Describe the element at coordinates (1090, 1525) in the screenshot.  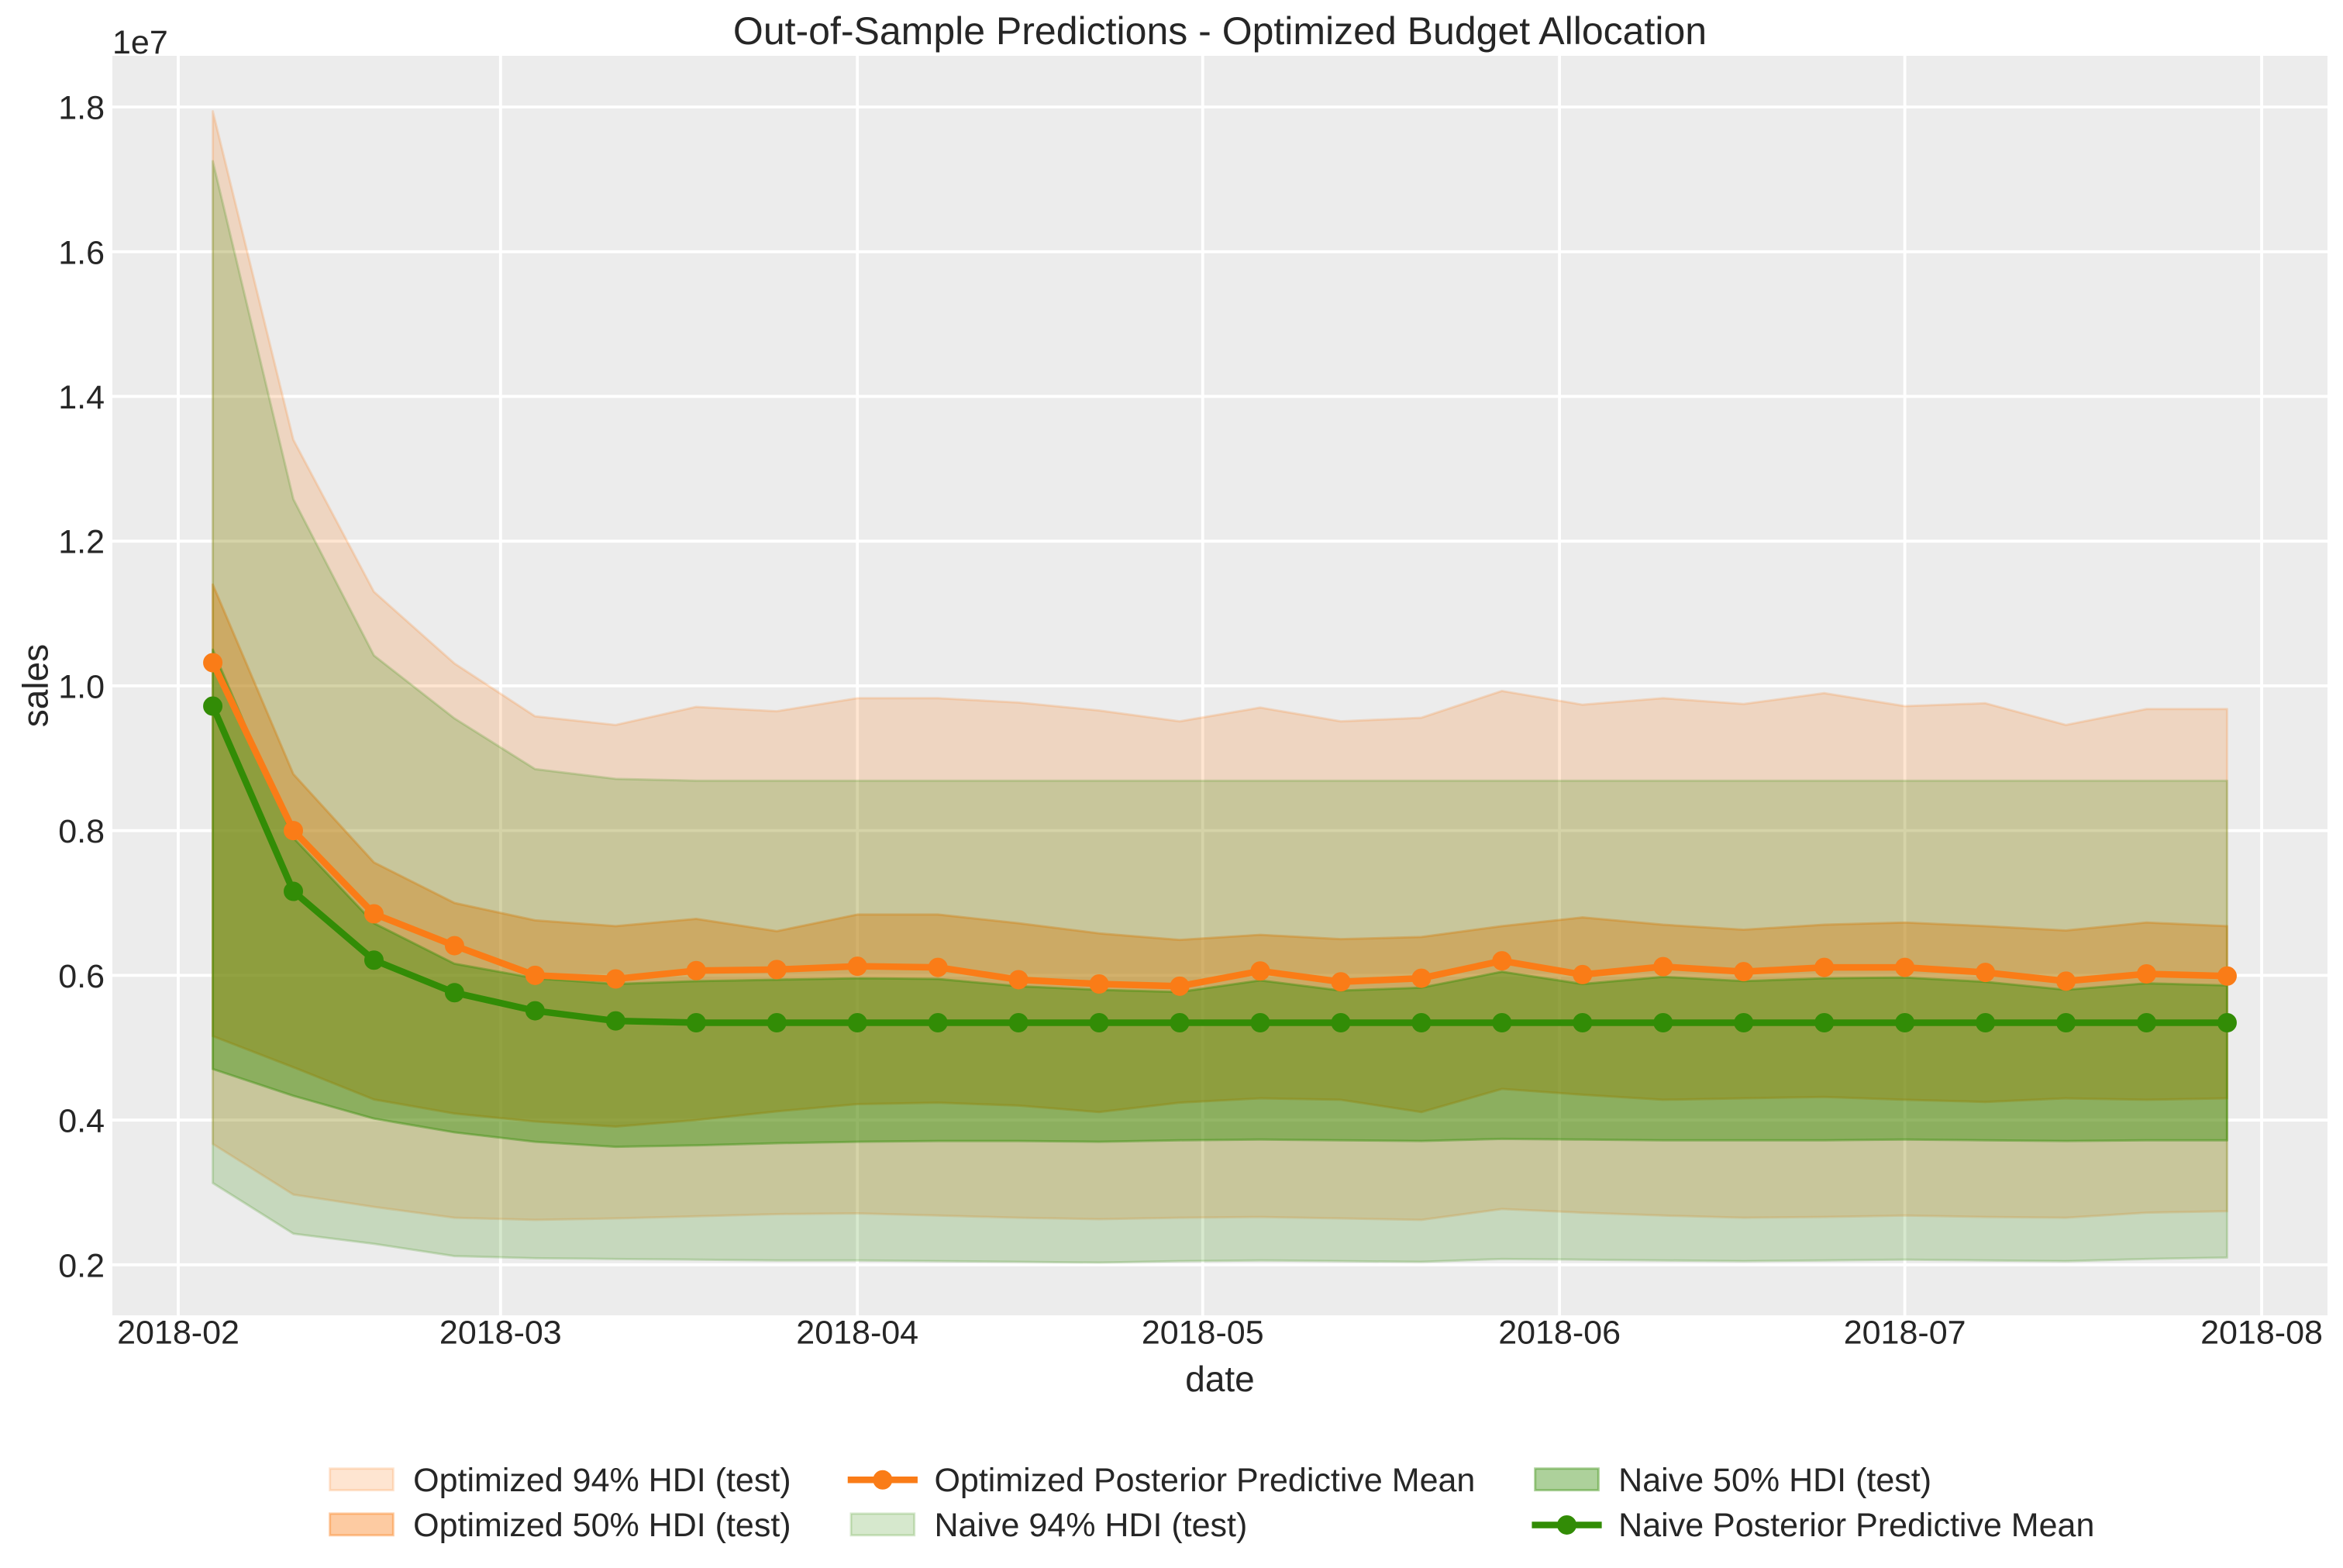
I see `svg-text: Naive 94% HDI (test)` at that location.